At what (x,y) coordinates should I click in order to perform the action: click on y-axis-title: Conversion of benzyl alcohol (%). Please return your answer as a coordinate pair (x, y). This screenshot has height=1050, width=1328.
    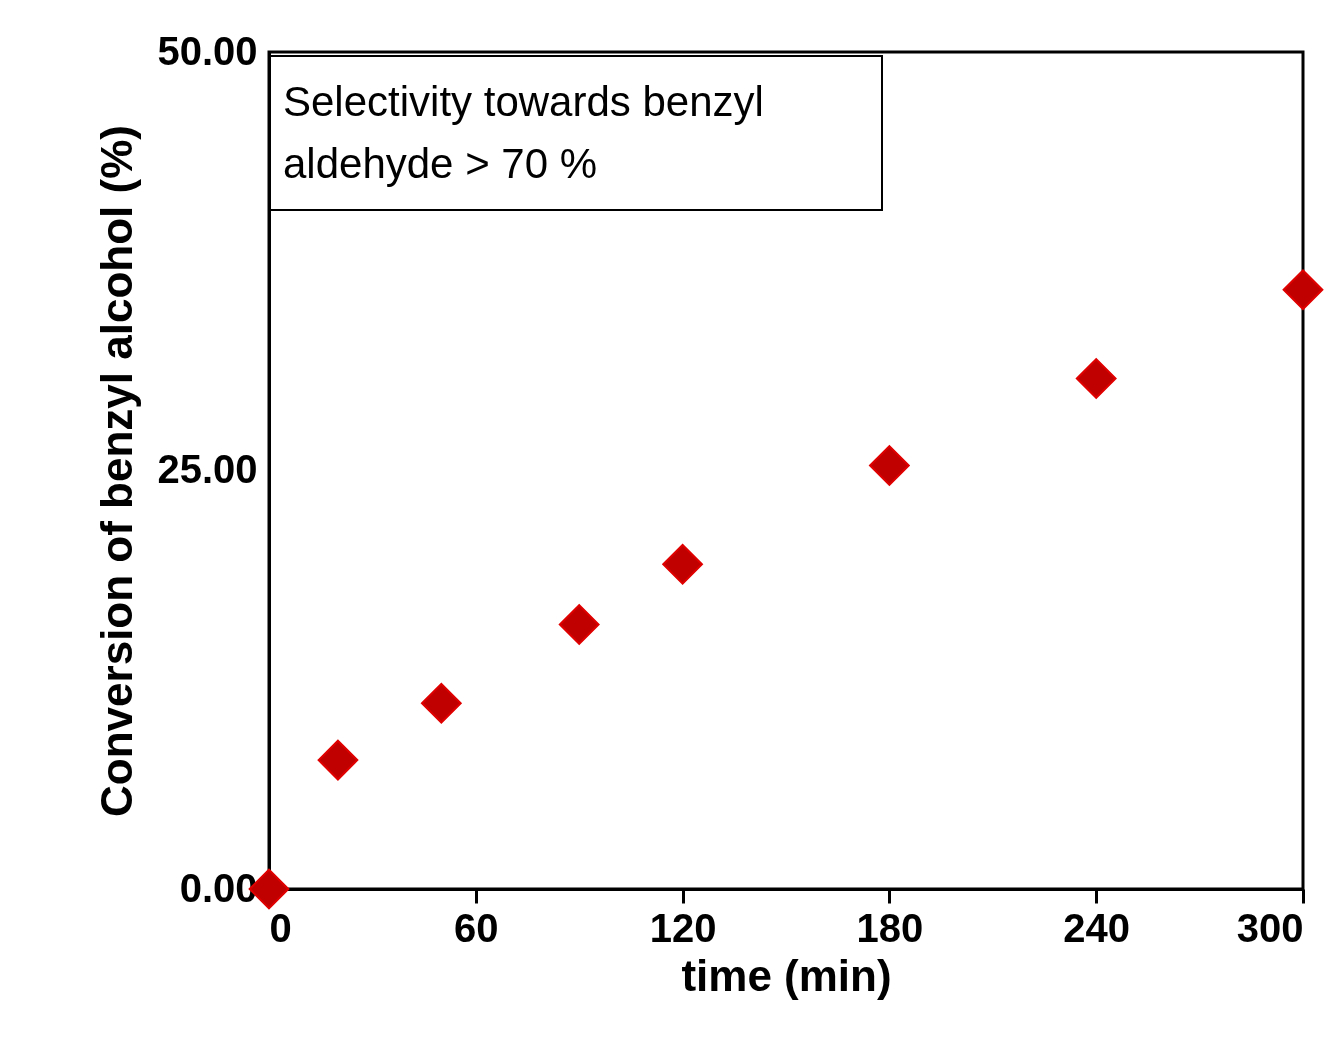
    Looking at the image, I should click on (117, 471).